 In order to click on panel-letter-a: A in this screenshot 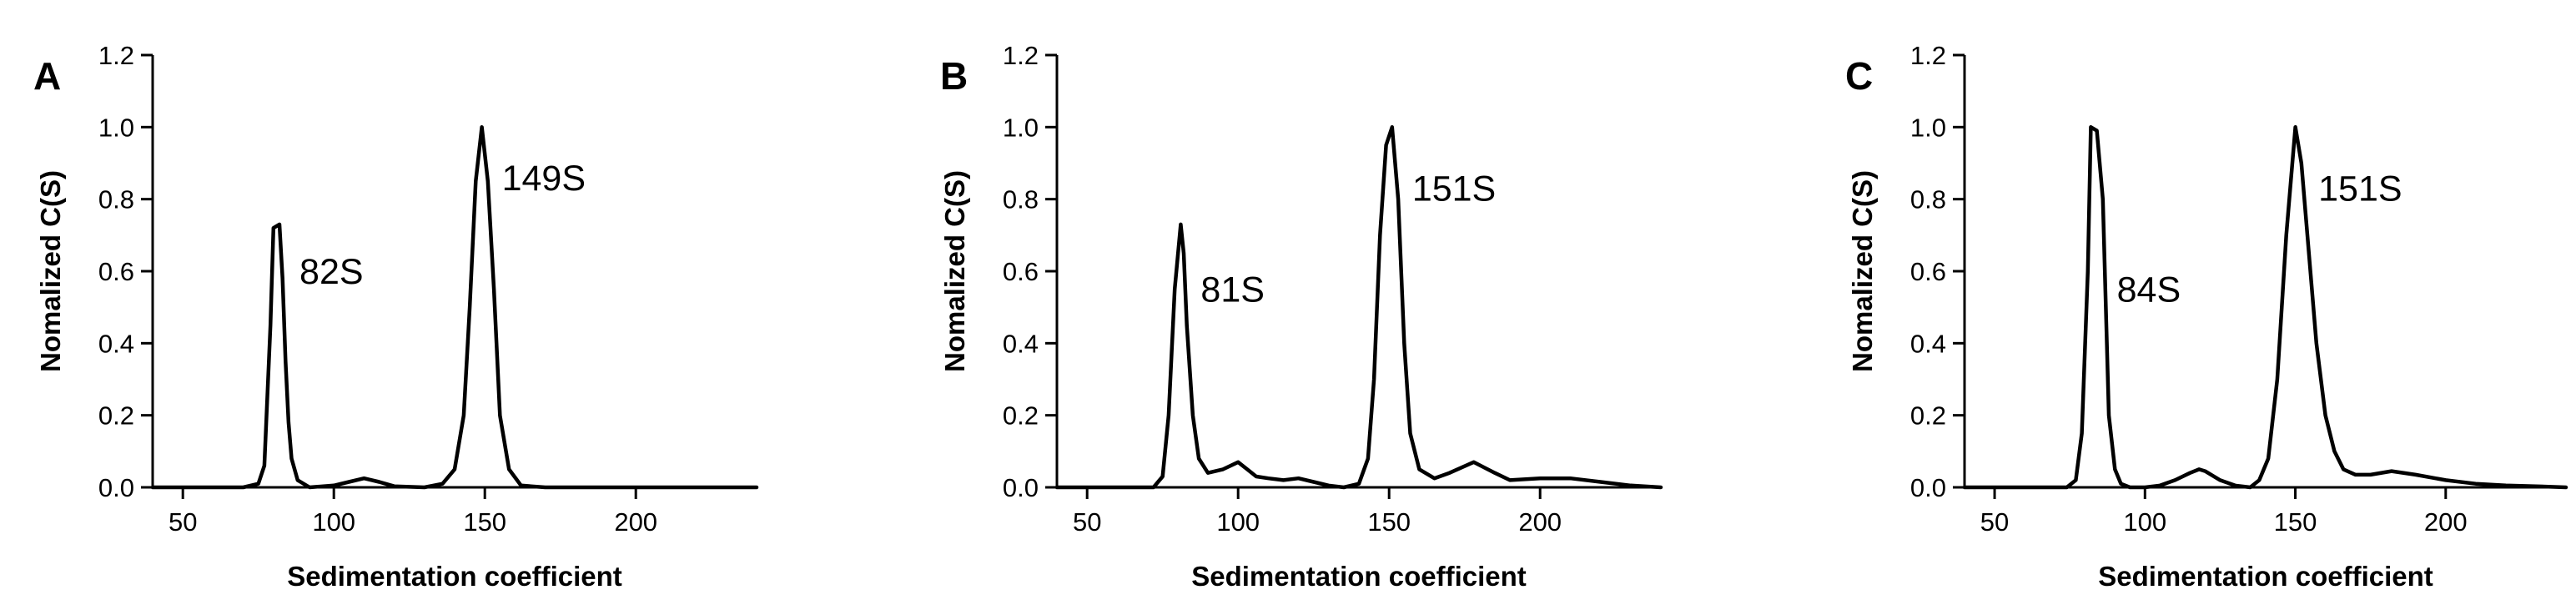, I will do `click(47, 76)`.